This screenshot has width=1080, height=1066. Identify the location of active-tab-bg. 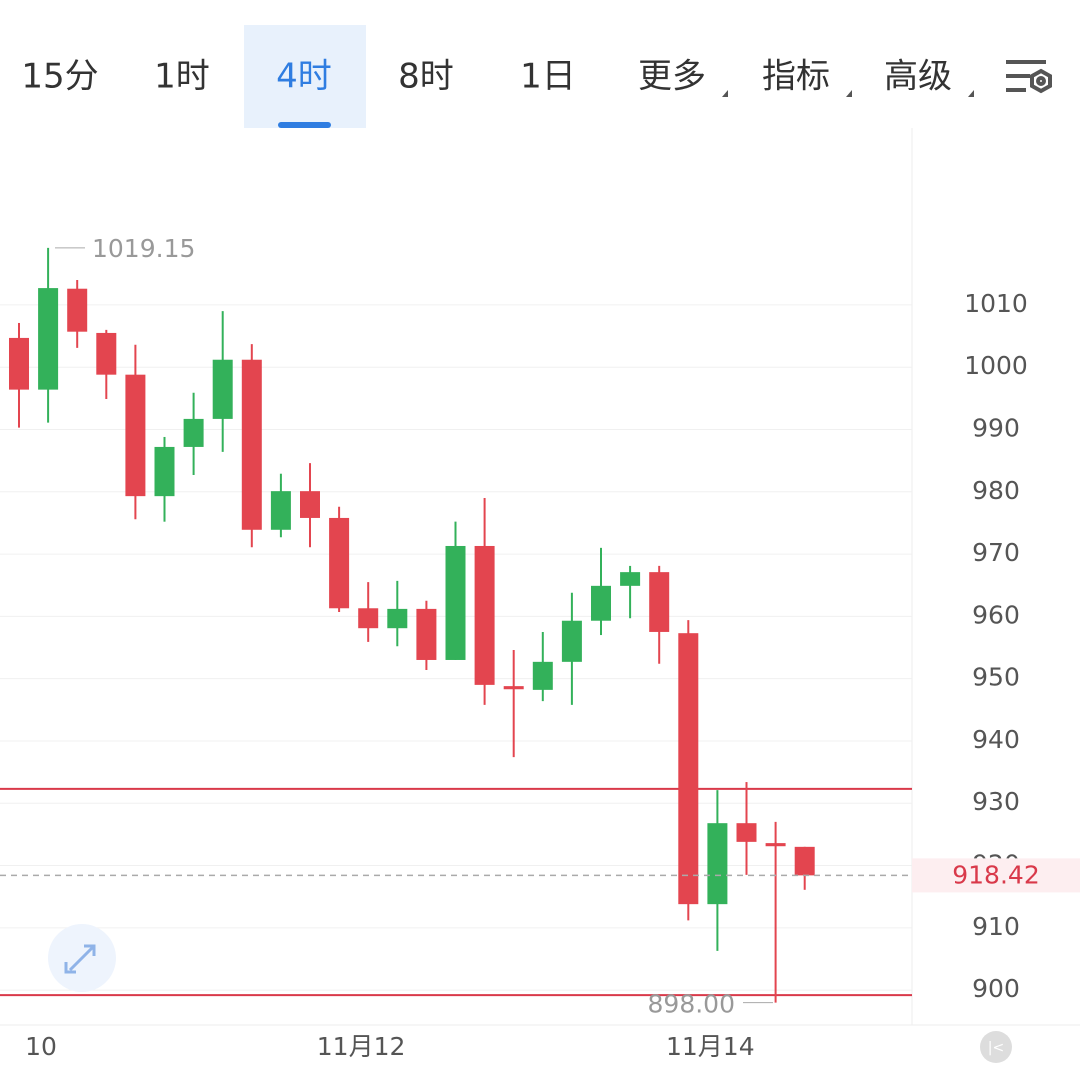
(305, 76).